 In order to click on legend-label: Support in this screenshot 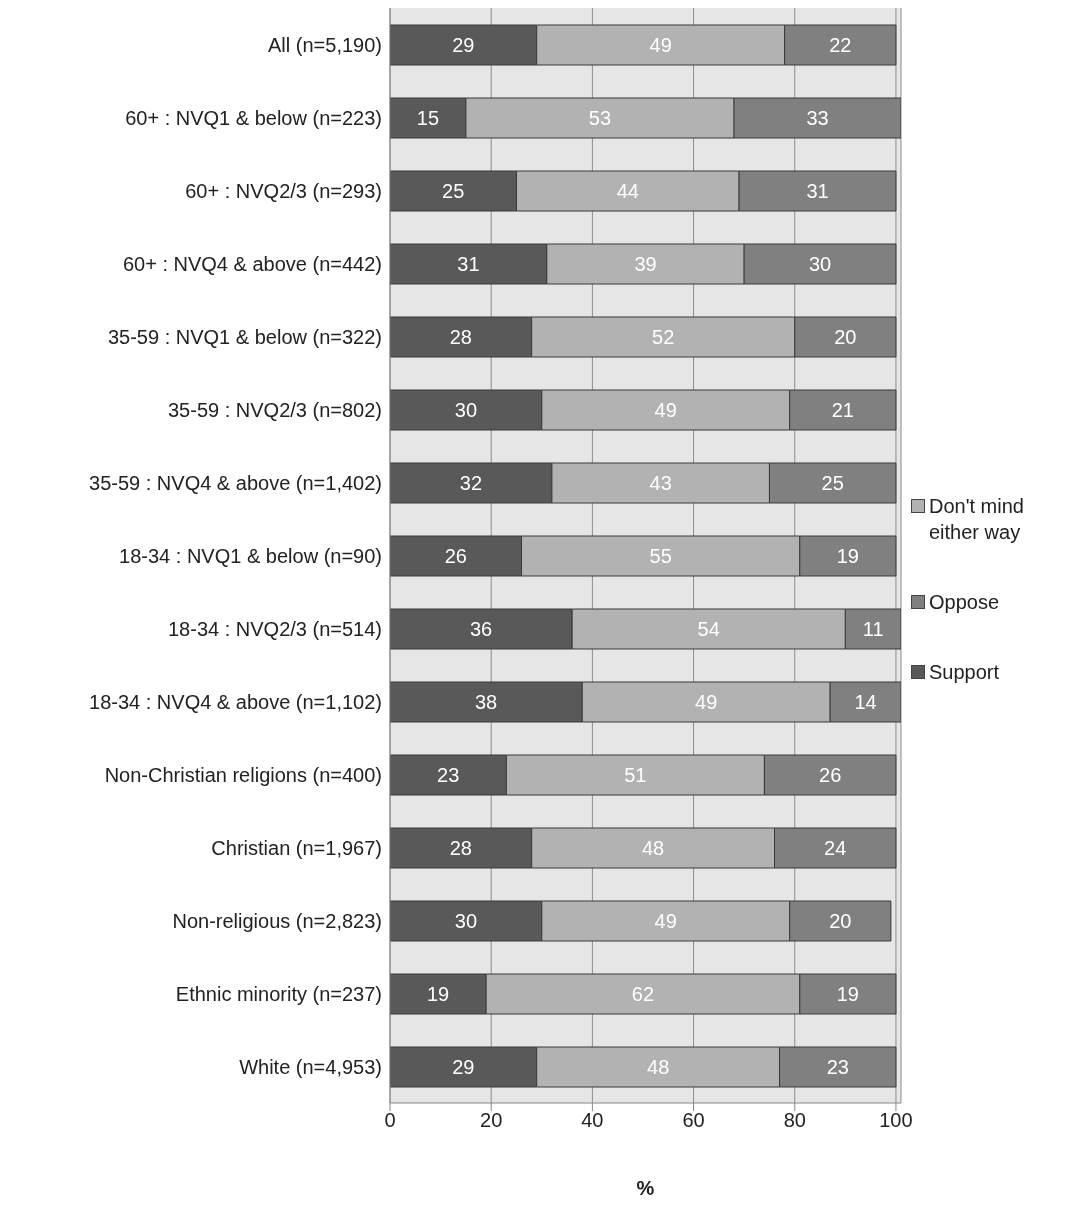, I will do `click(964, 672)`.